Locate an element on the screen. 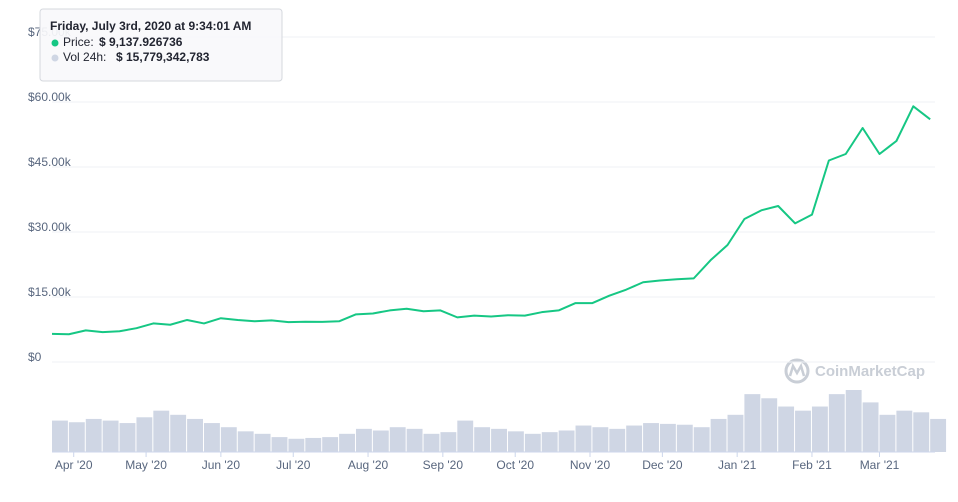 This screenshot has height=502, width=958. x-tick-label: Aug '20 is located at coordinates (368, 465).